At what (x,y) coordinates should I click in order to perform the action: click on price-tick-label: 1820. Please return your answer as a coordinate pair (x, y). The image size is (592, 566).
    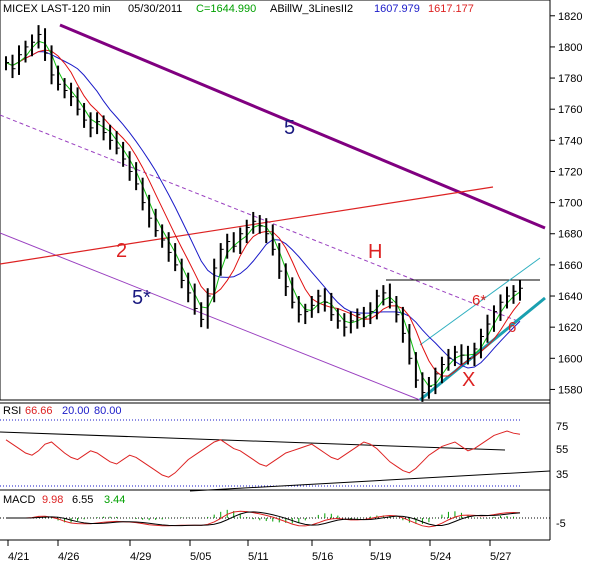
    Looking at the image, I should click on (570, 17).